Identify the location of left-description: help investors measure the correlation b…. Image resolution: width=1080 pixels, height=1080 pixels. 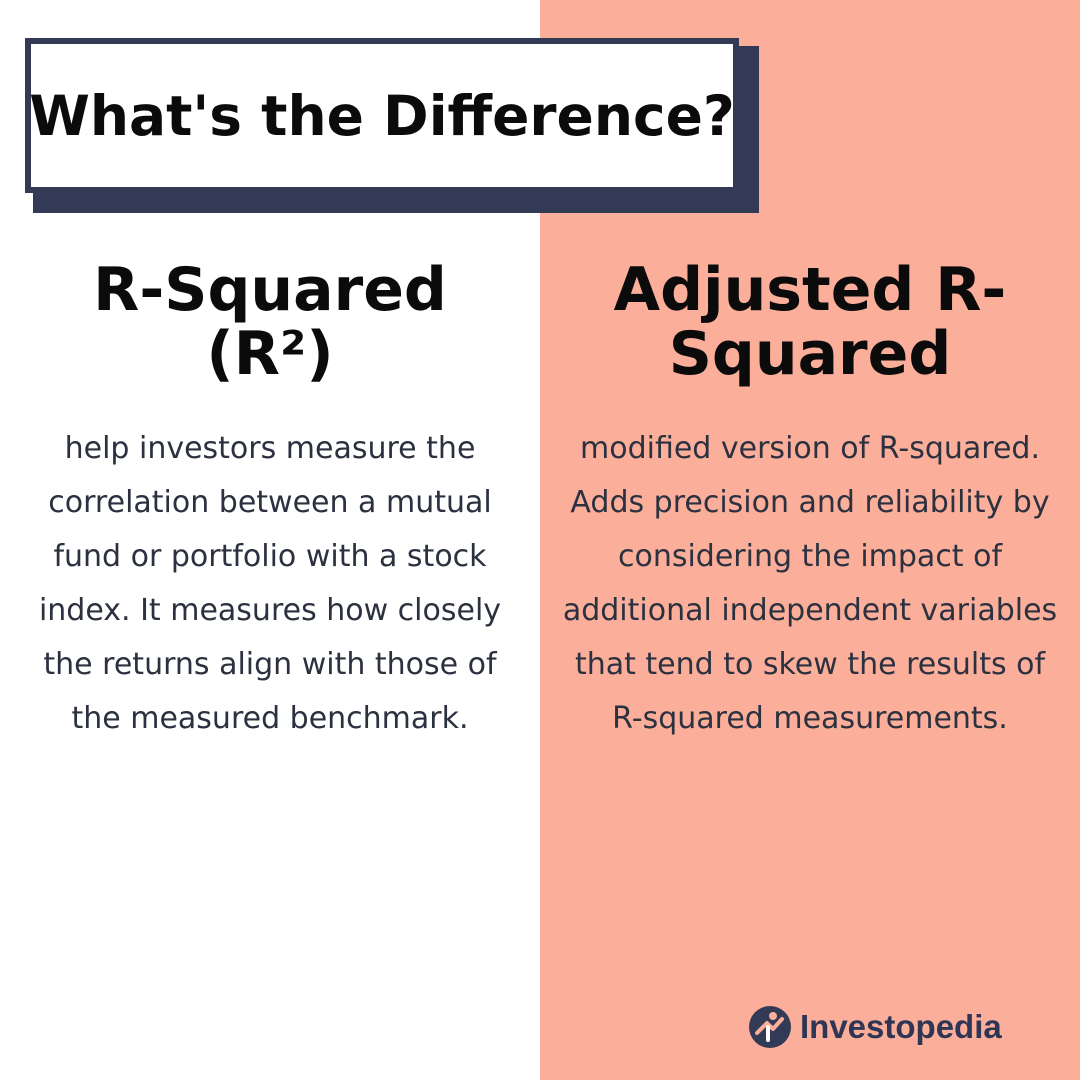
(270, 583).